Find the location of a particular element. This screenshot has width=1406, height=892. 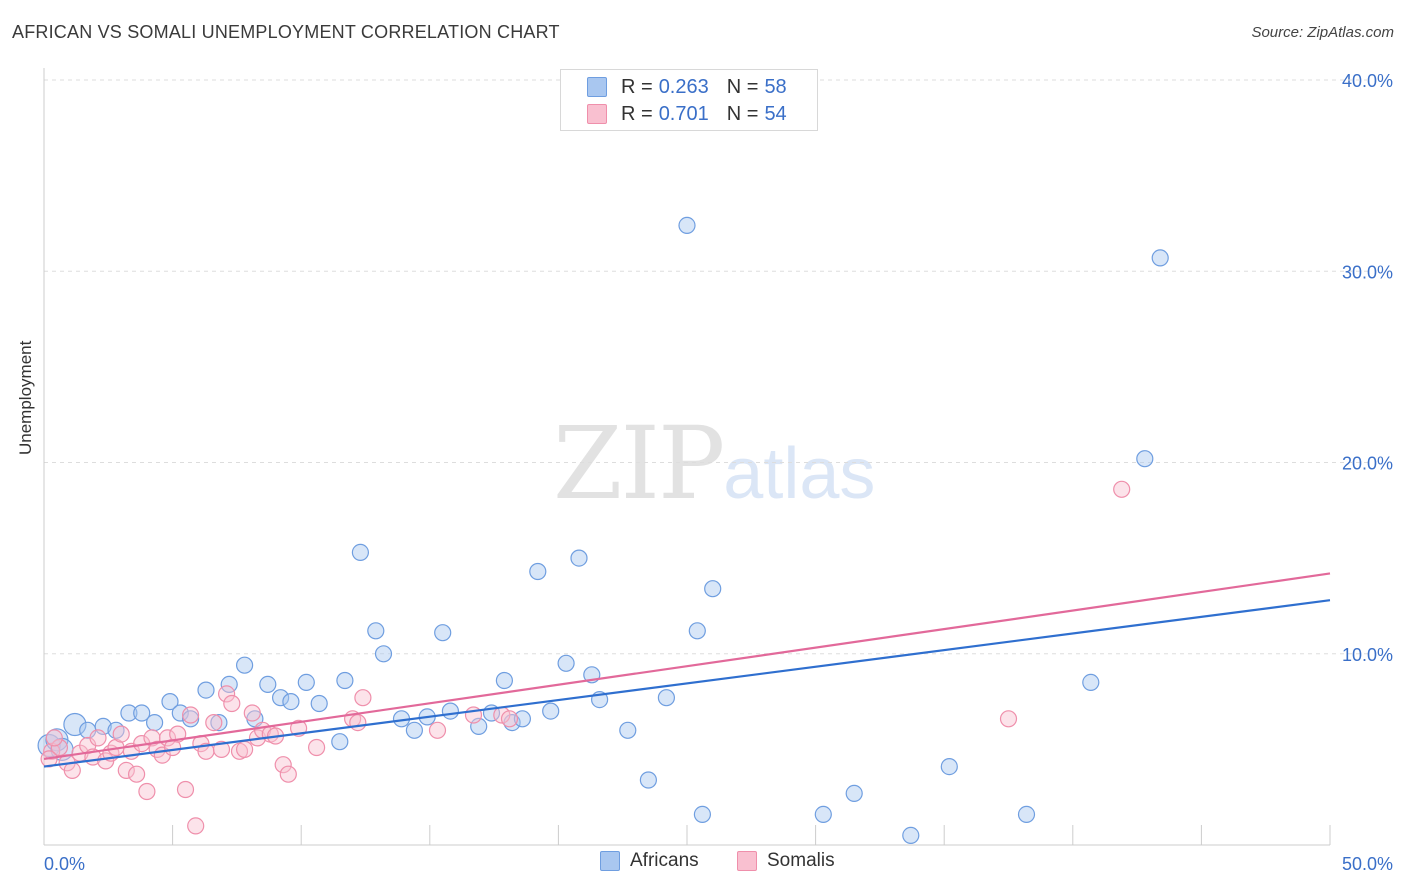

watermark-zip: ZIP is located at coordinates (639, 463).